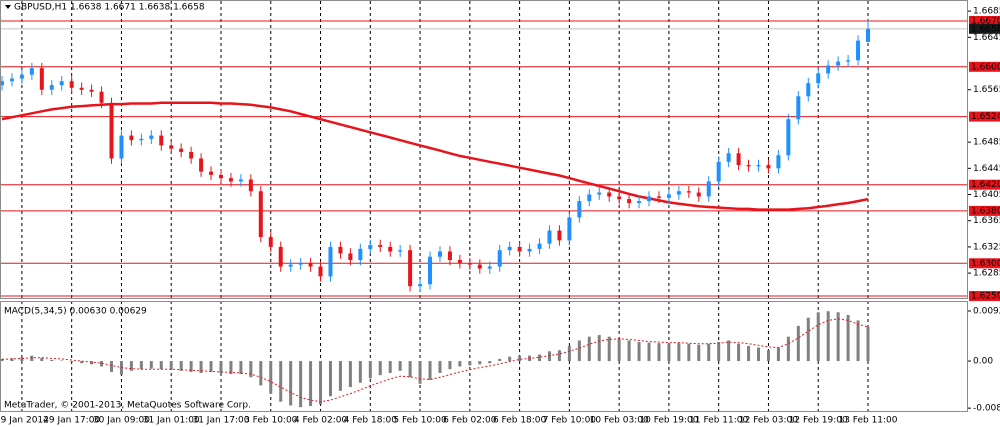 The image size is (1000, 427). Describe the element at coordinates (986, 38) in the screenshot. I see `y-tick-label: 1.6645` at that location.